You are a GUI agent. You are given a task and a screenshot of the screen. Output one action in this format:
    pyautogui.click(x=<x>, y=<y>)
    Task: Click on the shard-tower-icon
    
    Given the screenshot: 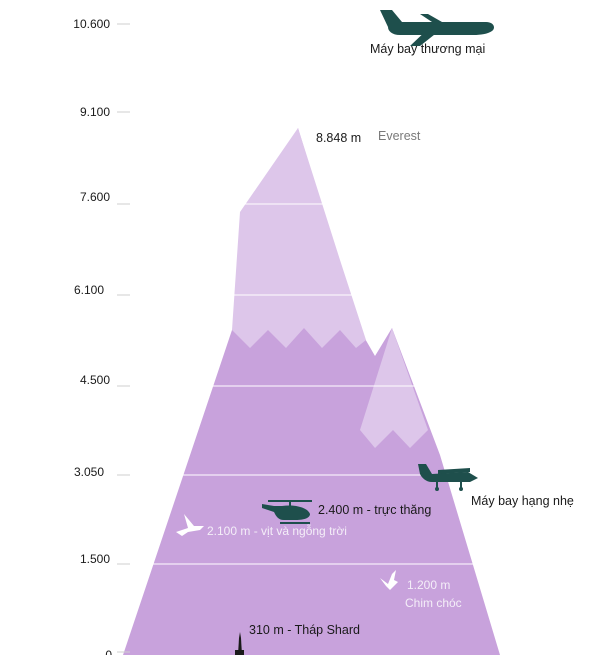 What is the action you would take?
    pyautogui.click(x=239, y=643)
    